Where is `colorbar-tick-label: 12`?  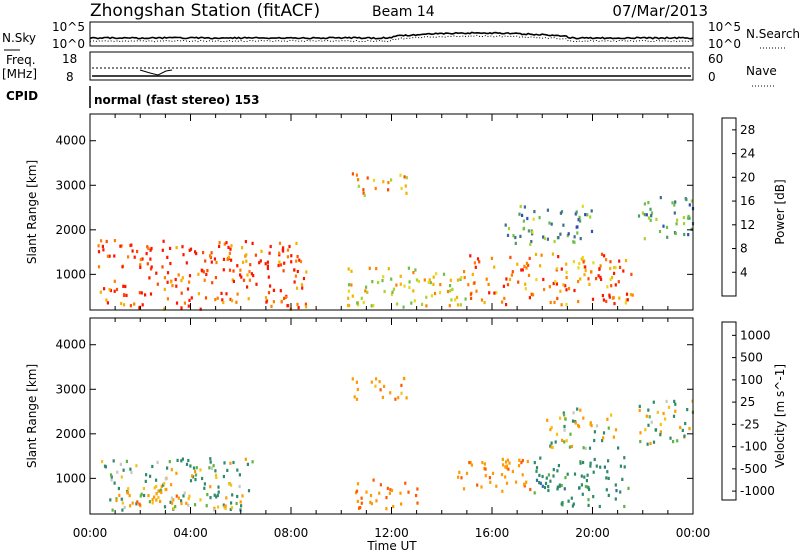
colorbar-tick-label: 12 is located at coordinates (747, 225).